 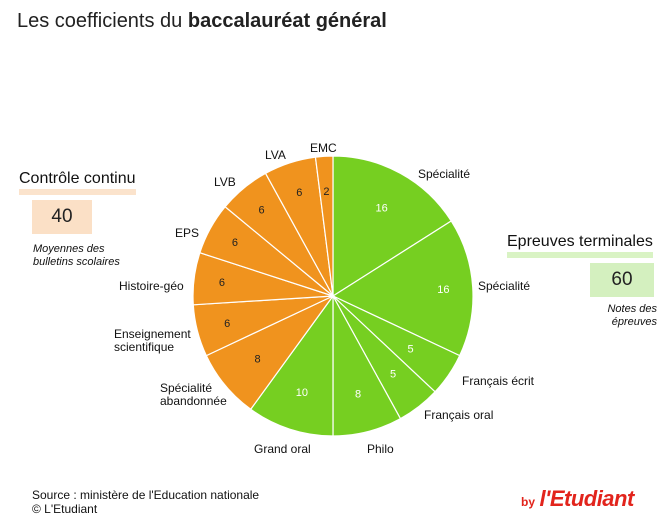 I want to click on controle-continu-total: 40, so click(x=62, y=217).